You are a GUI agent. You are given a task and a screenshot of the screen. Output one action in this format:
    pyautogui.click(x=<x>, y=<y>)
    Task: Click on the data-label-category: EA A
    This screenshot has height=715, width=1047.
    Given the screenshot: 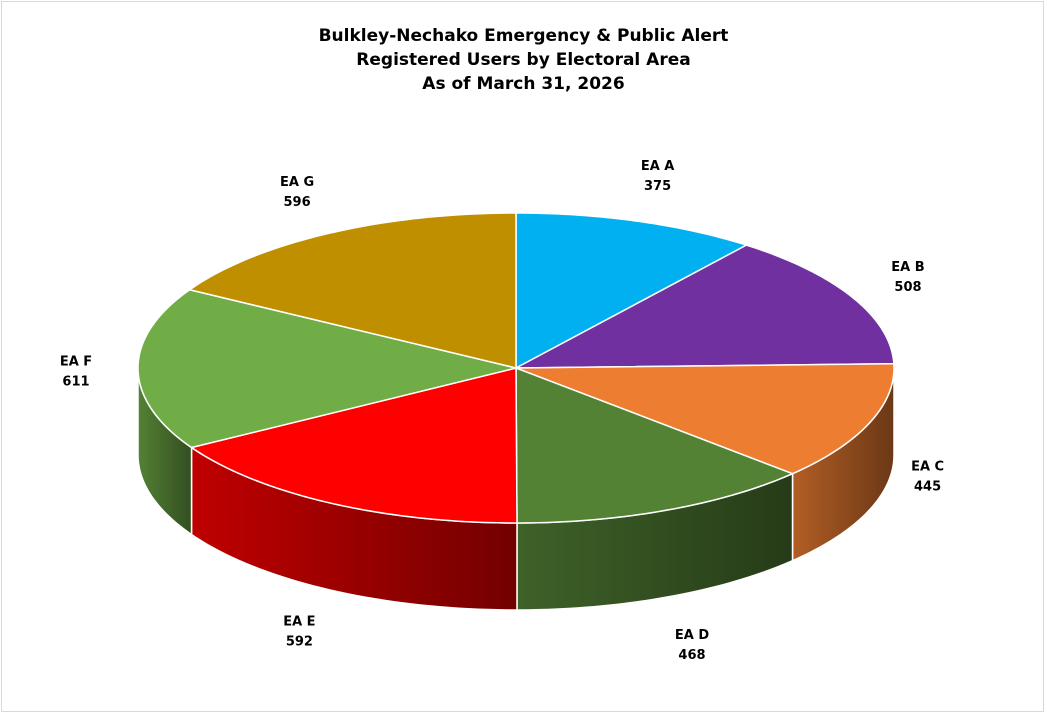 What is the action you would take?
    pyautogui.click(x=658, y=166)
    